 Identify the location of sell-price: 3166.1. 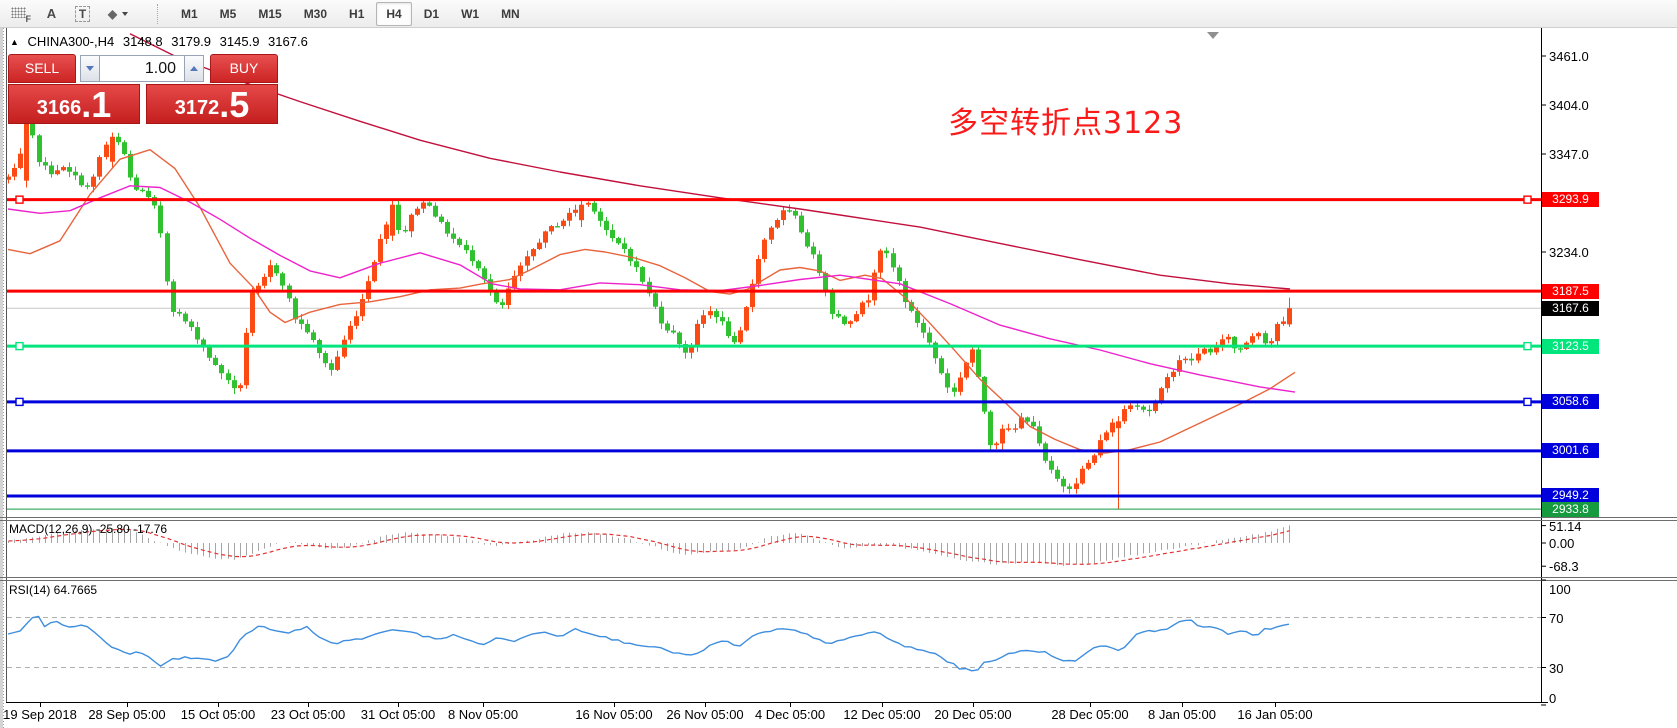
(74, 104).